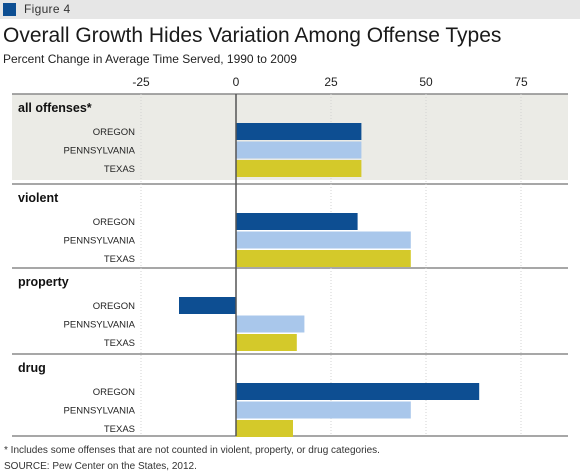  What do you see at coordinates (47, 9) in the screenshot?
I see `figure-label: Figure 4` at bounding box center [47, 9].